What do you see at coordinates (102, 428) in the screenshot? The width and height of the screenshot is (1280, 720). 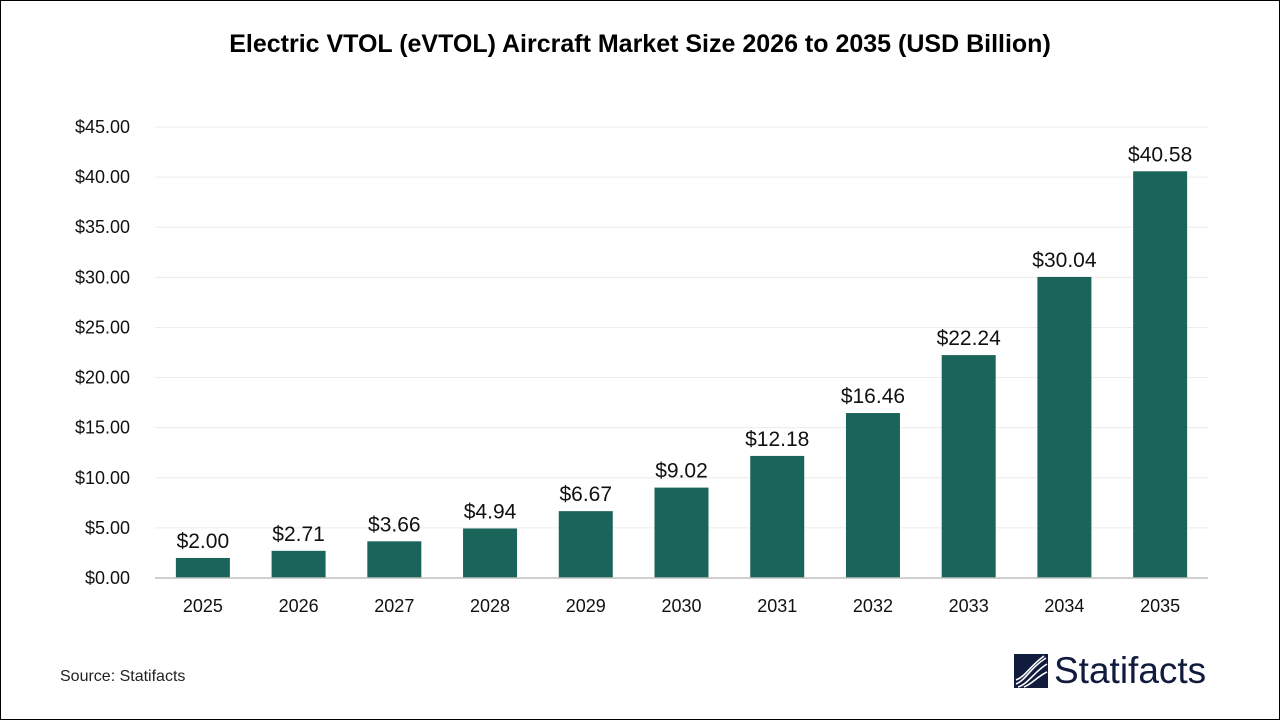 I see `y-tick-label: $15.00` at bounding box center [102, 428].